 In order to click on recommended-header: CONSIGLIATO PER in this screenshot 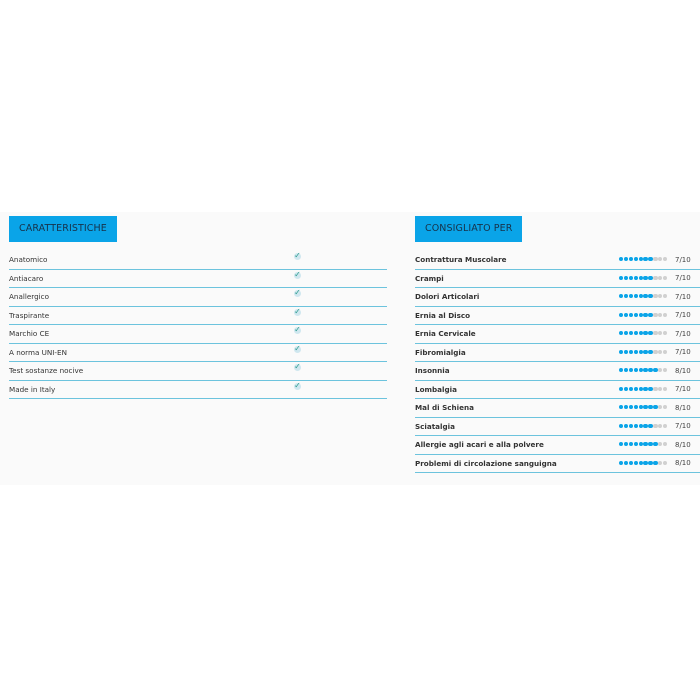, I will do `click(469, 229)`.